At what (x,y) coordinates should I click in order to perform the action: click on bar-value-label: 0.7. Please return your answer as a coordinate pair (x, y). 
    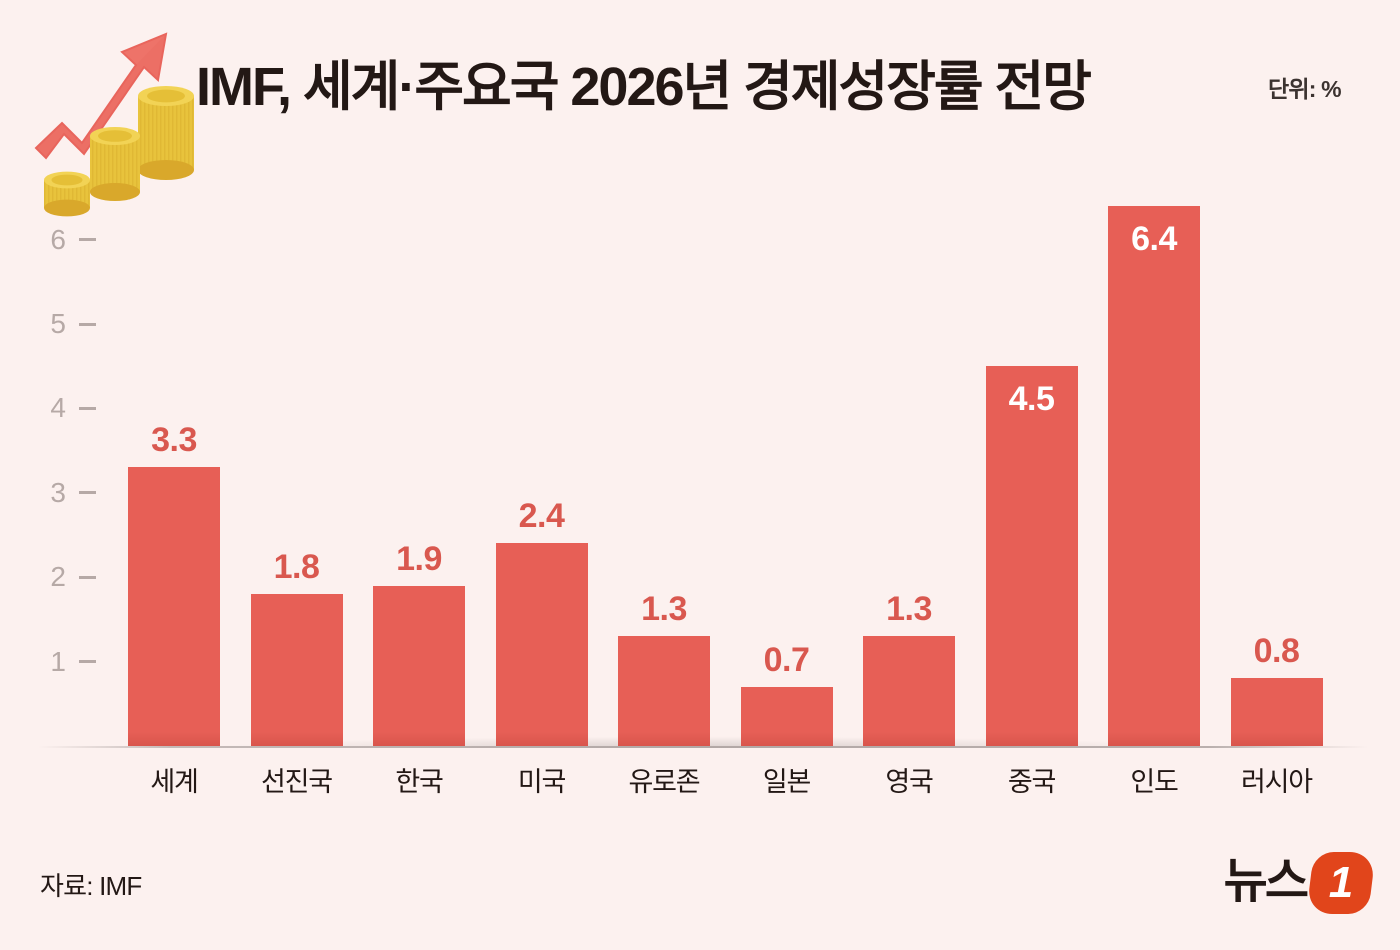
    Looking at the image, I should click on (786, 659).